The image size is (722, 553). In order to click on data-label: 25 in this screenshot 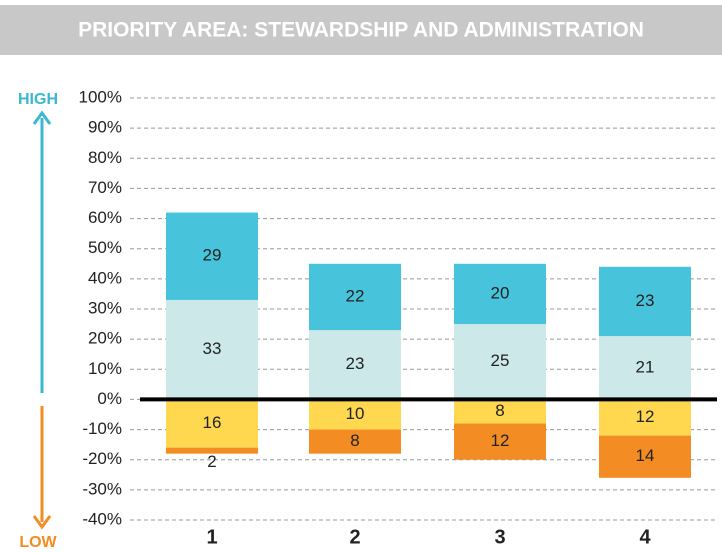, I will do `click(500, 360)`.